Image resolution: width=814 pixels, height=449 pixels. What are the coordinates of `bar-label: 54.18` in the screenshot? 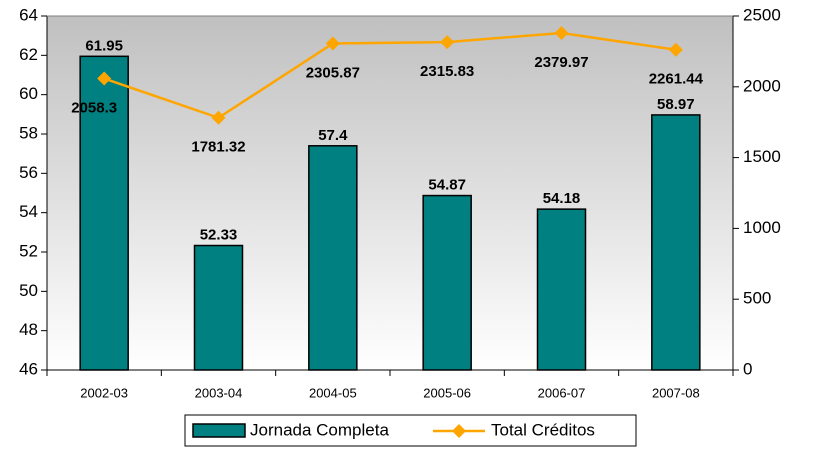 It's located at (562, 198).